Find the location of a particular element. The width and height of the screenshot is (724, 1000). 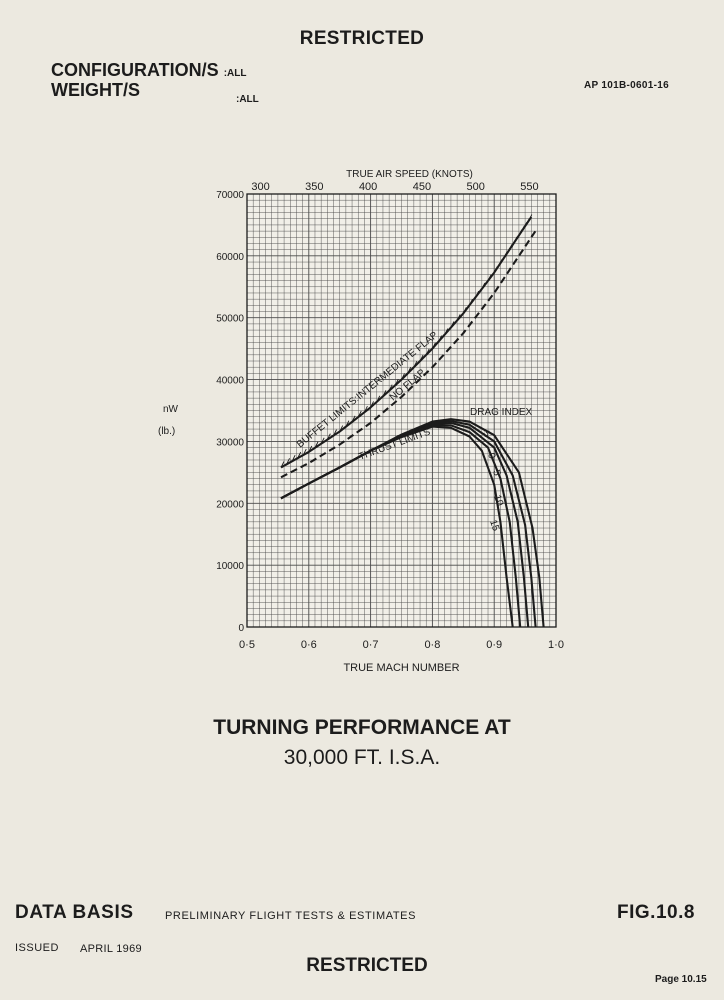

configuration-value: :ALL is located at coordinates (235, 73).